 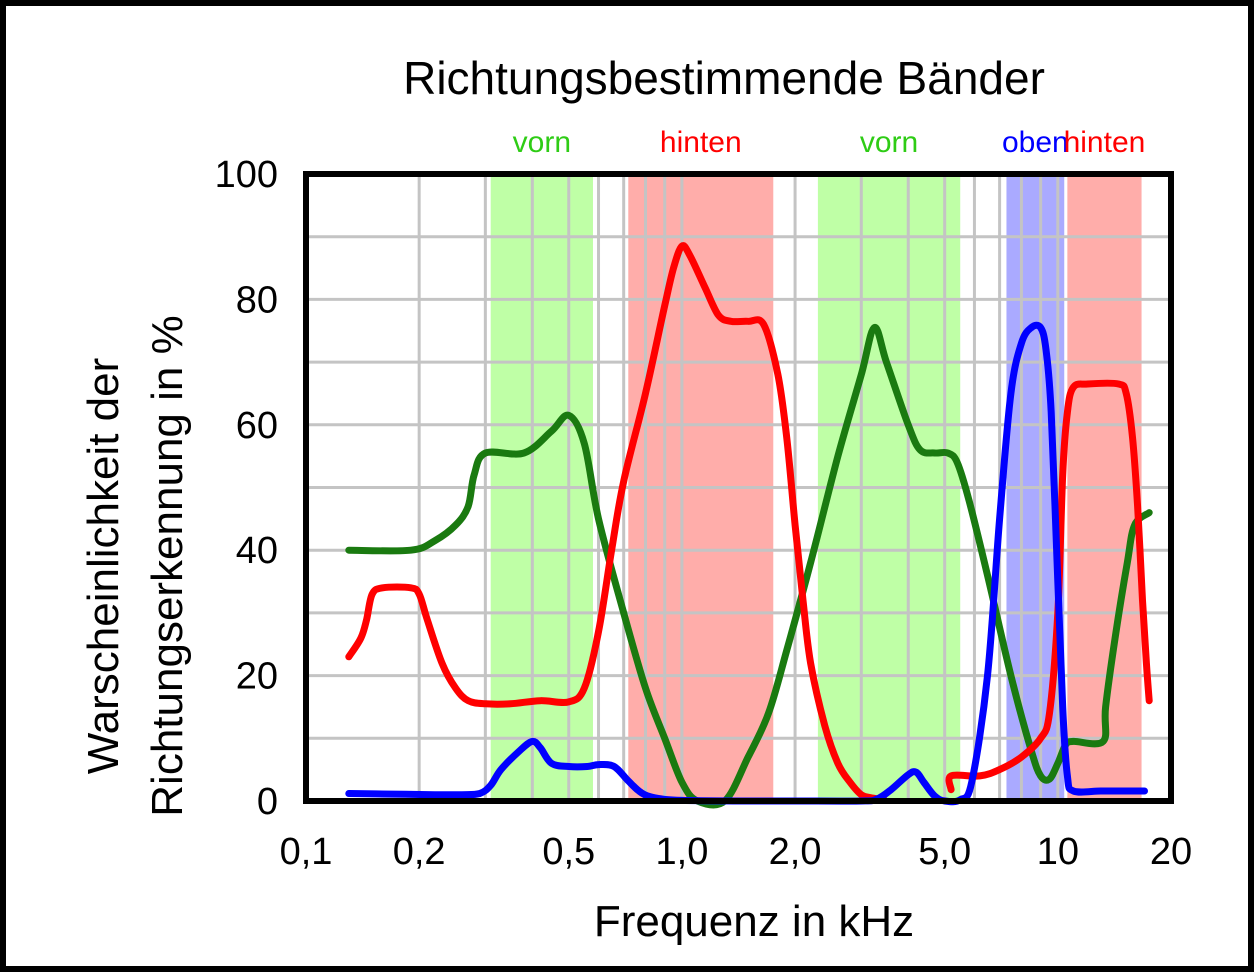 What do you see at coordinates (257, 426) in the screenshot?
I see `y-tick-label: 60` at bounding box center [257, 426].